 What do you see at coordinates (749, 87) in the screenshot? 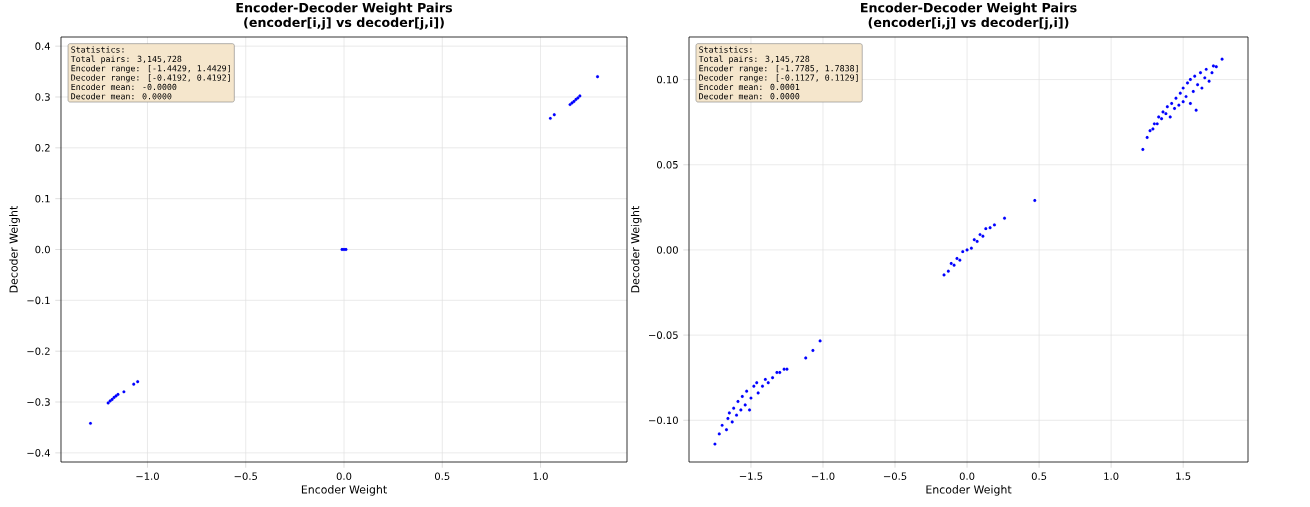
I see `annotation: Encoder mean: 0.0001` at bounding box center [749, 87].